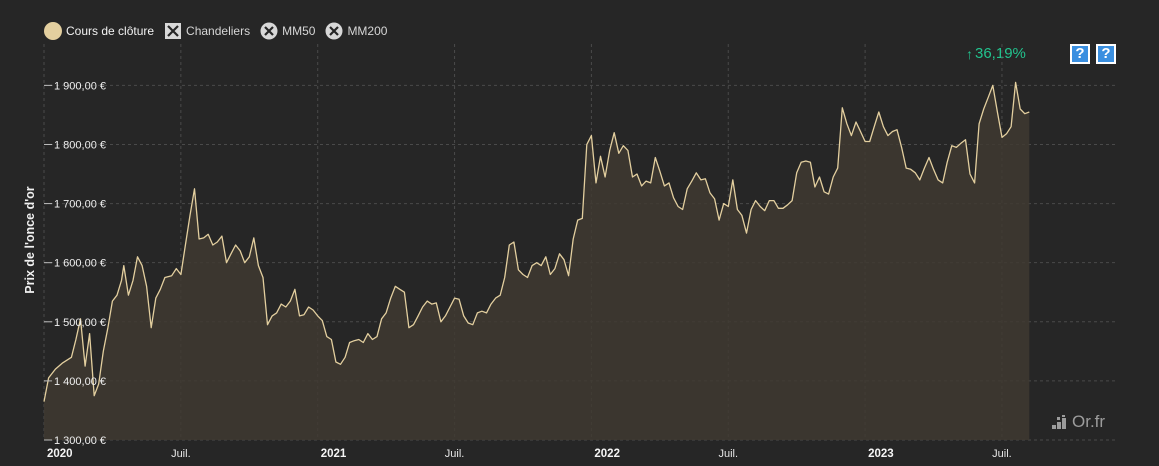  I want to click on x-tick-label: 2020, so click(60, 454).